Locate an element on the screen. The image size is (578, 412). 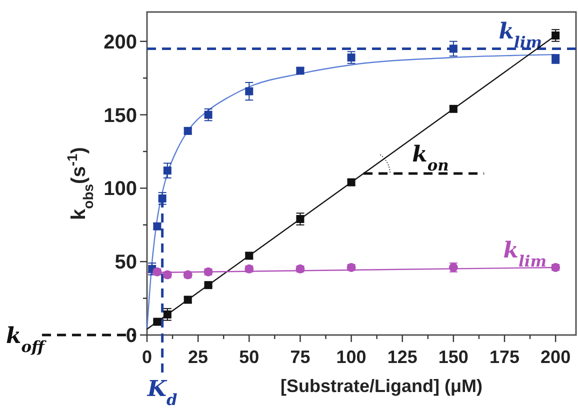
ref-line-label: k$_{lim}$ is located at coordinates (520, 35).